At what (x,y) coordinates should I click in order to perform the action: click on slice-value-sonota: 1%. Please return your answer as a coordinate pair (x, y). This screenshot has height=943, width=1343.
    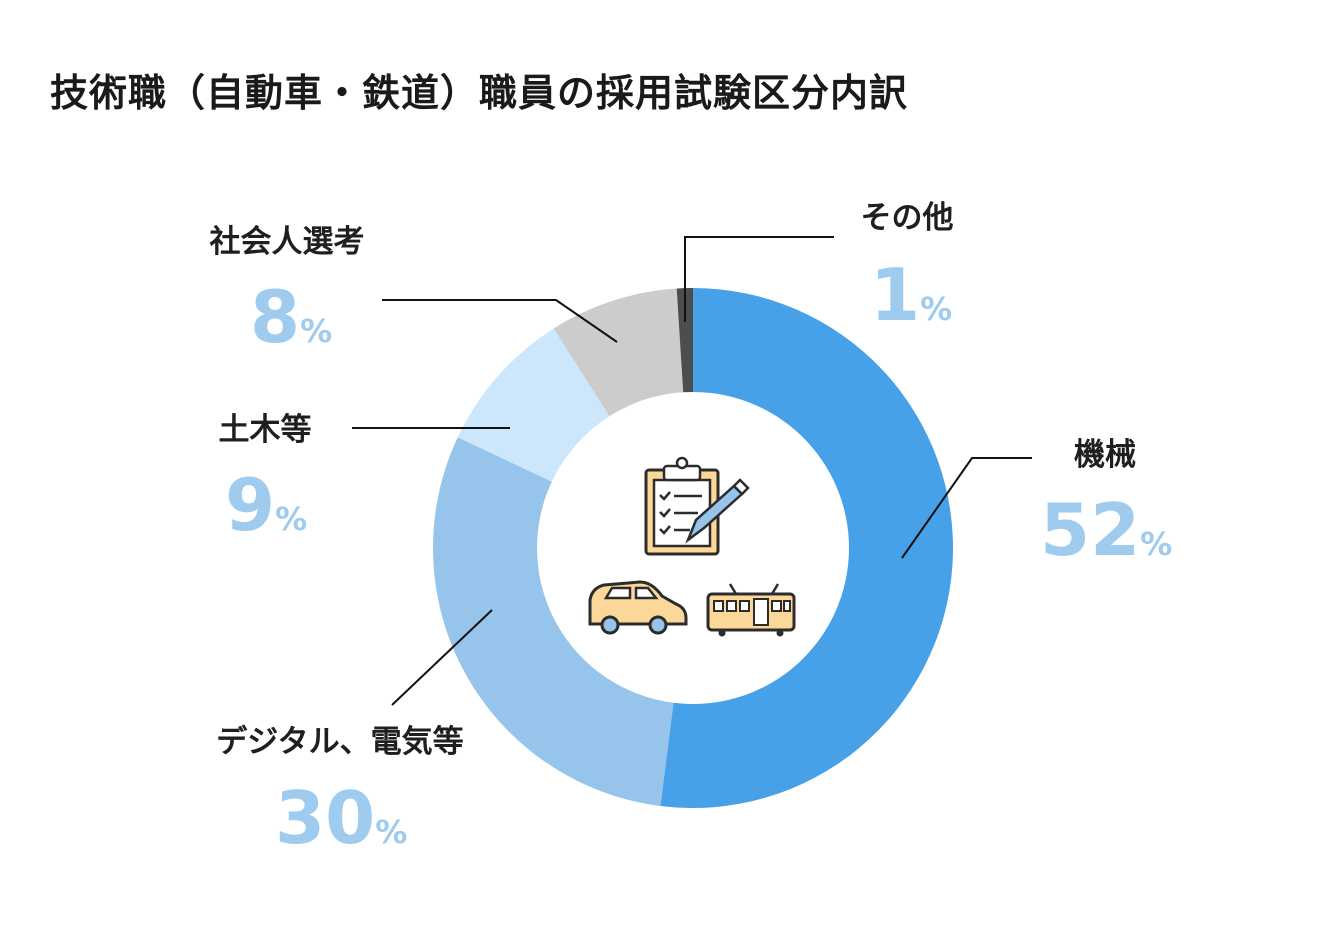
    Looking at the image, I should click on (911, 295).